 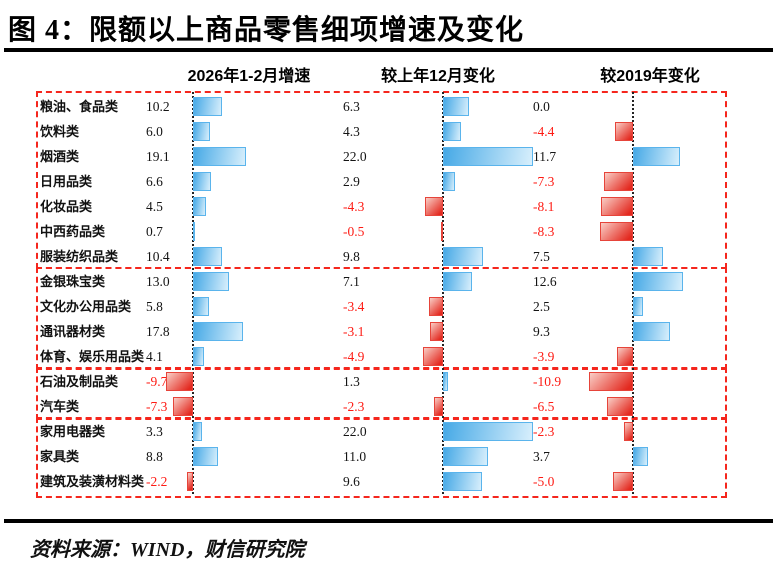 What do you see at coordinates (354, 231) in the screenshot?
I see `value-label: -0.5` at bounding box center [354, 231].